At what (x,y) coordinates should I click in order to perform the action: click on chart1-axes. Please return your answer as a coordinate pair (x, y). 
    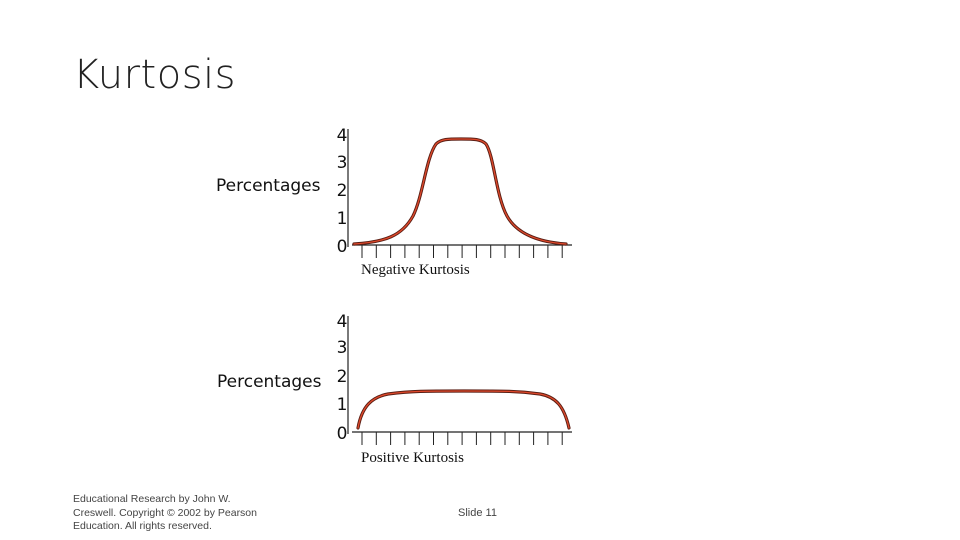
    Looking at the image, I should click on (459, 193).